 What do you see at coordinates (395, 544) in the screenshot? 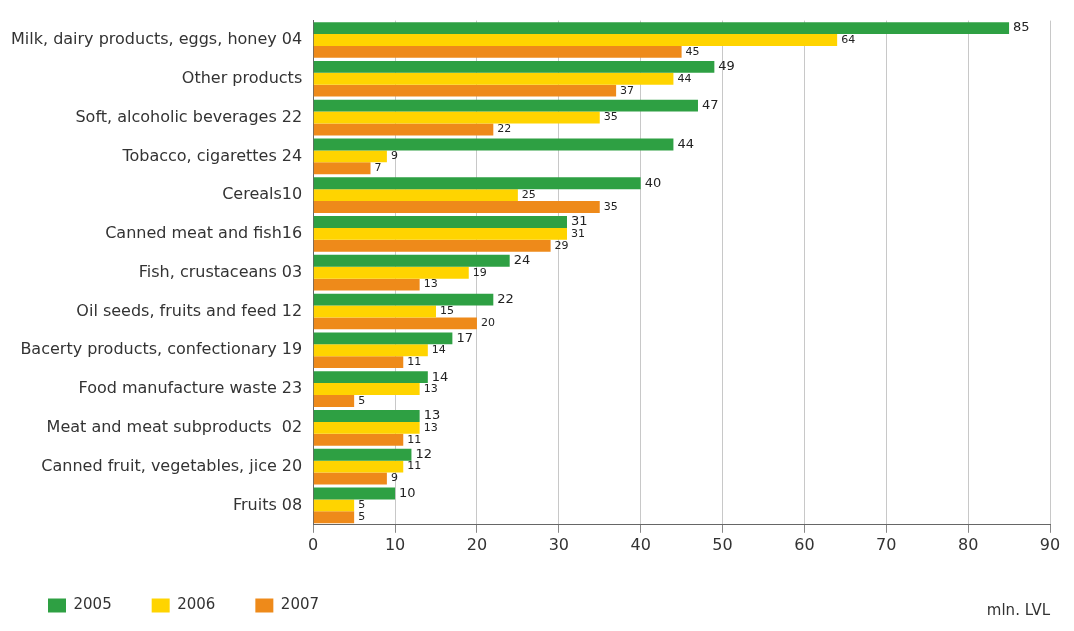
I see `x-tick-label: 10` at bounding box center [395, 544].